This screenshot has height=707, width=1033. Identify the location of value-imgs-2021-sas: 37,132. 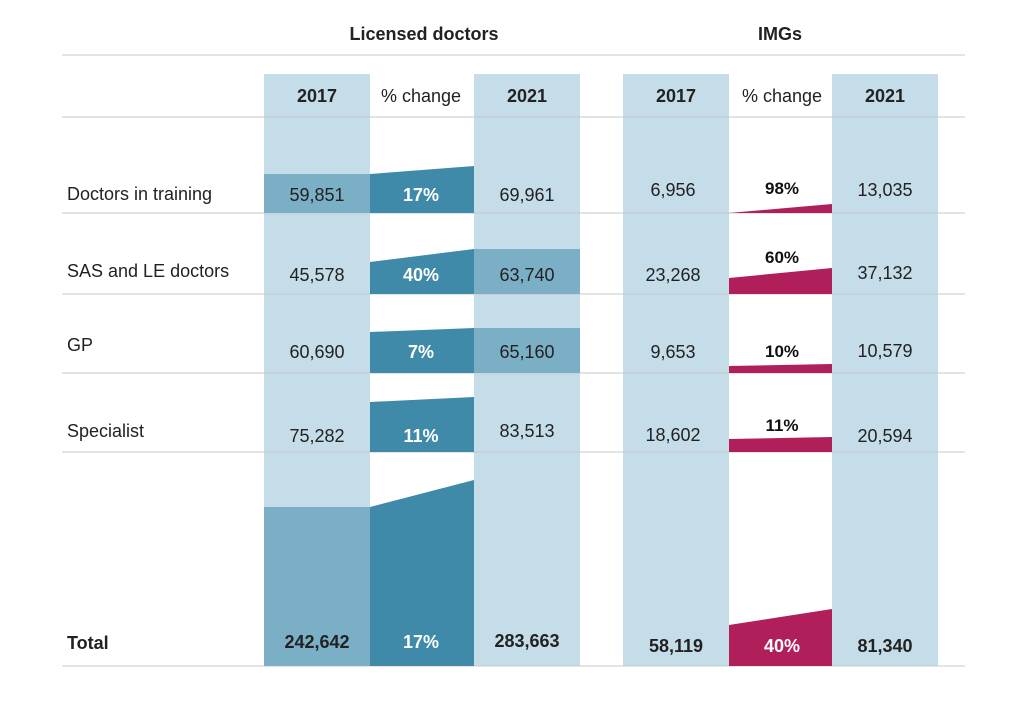
(884, 273).